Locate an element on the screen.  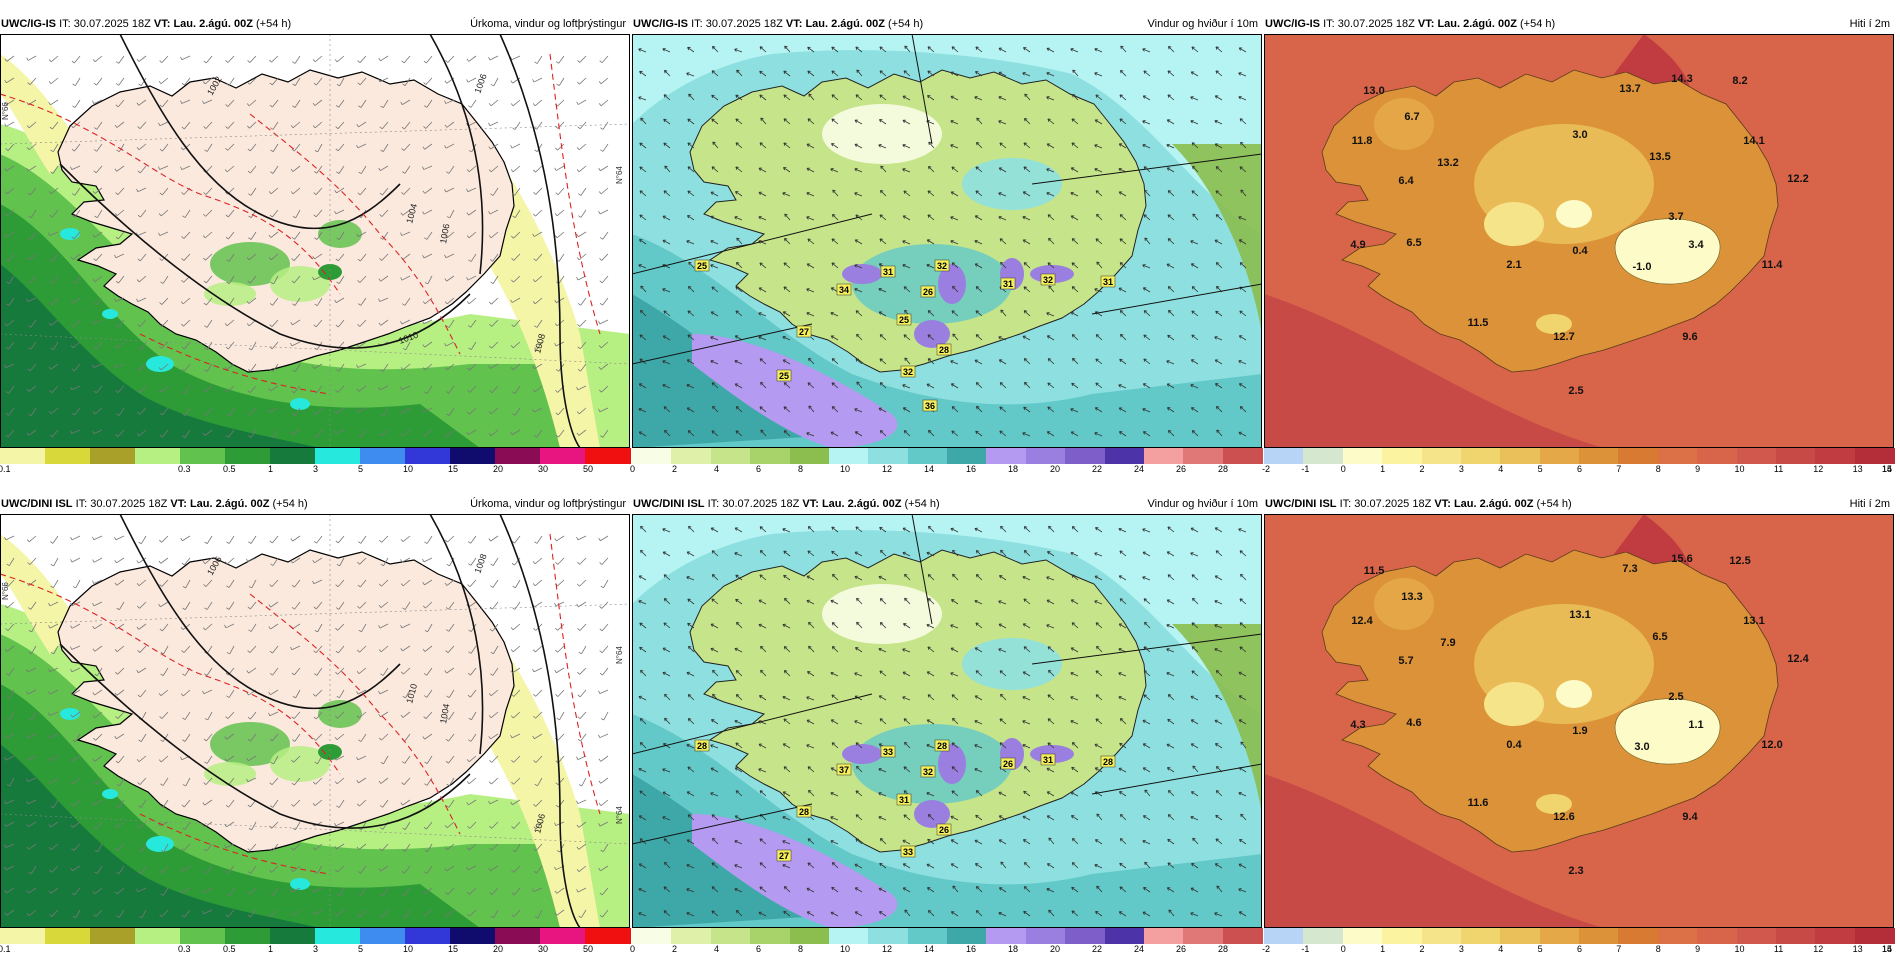
colorbar-tick: 16 is located at coordinates (971, 469).